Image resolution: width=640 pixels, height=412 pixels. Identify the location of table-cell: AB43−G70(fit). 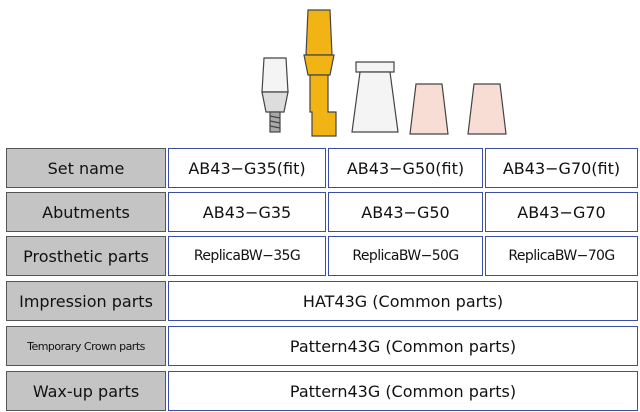
(561, 168).